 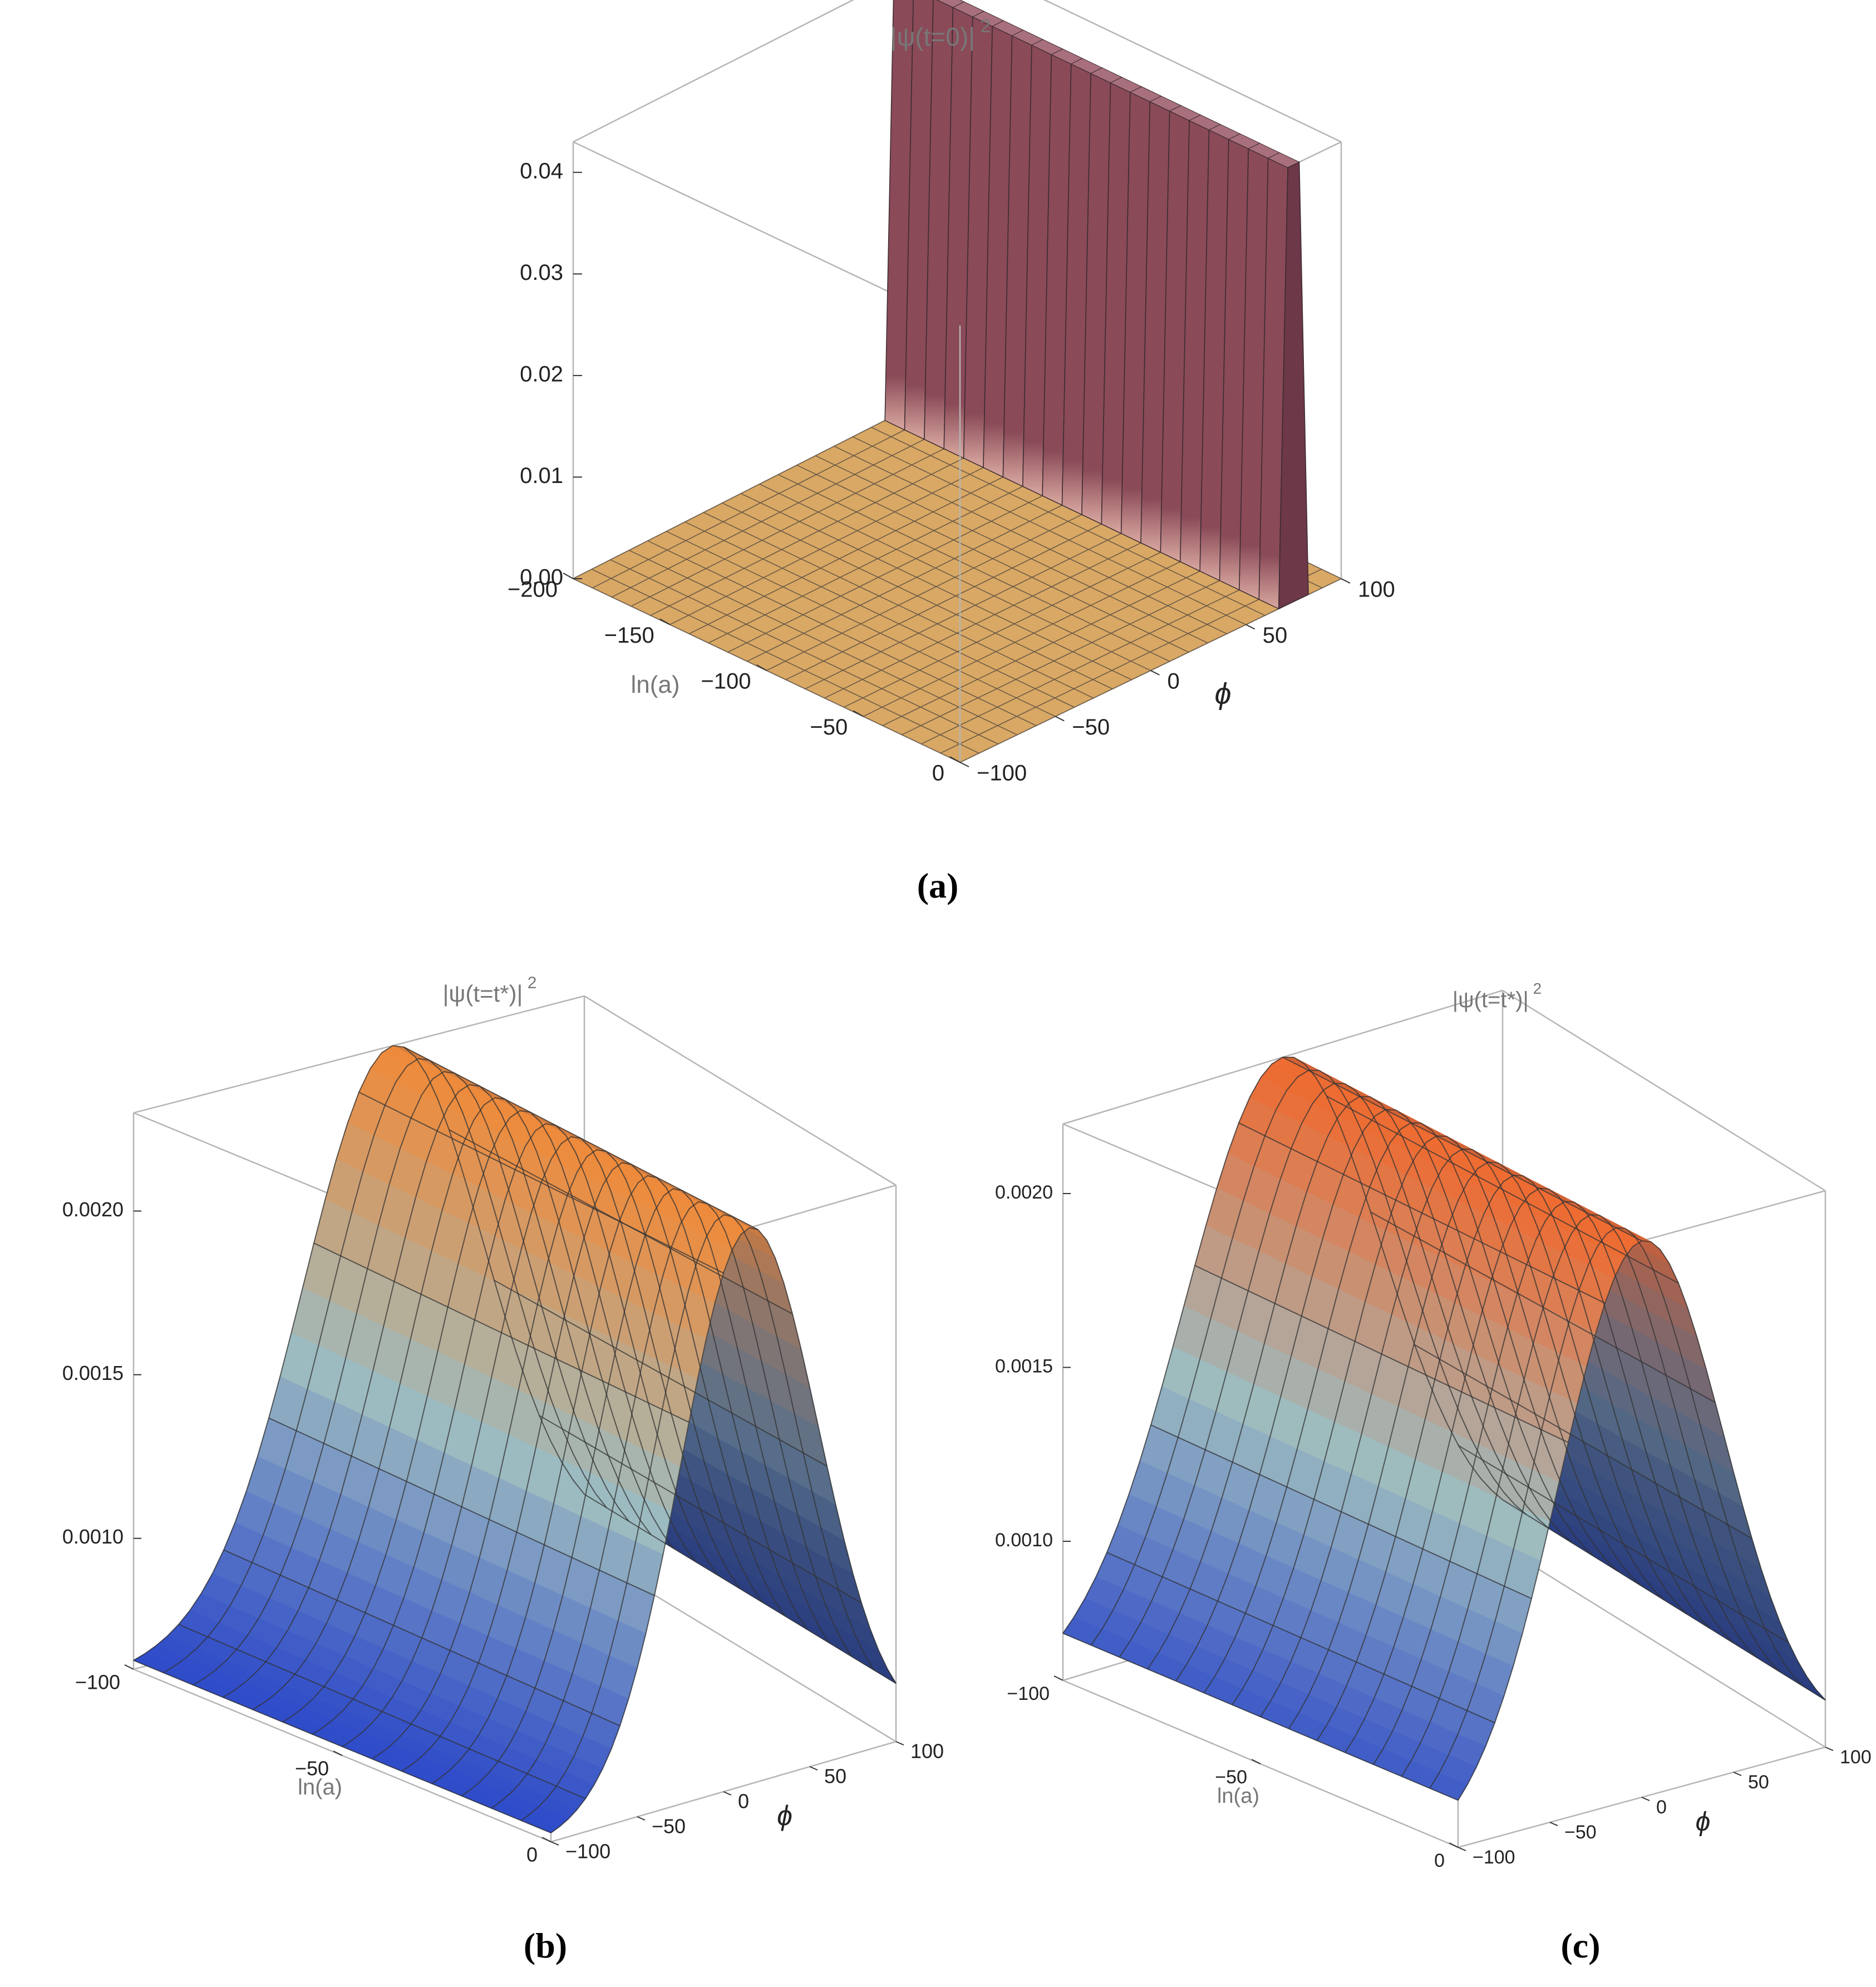 What do you see at coordinates (542, 476) in the screenshot?
I see `z-tick-label: 0.01` at bounding box center [542, 476].